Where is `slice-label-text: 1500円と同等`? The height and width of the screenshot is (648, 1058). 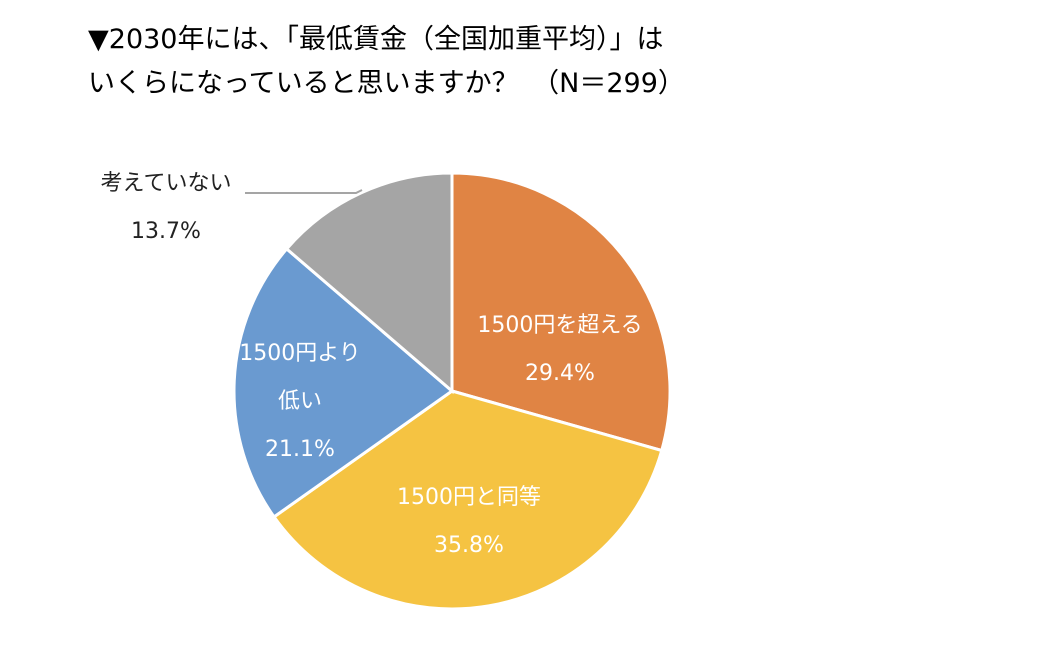 slice-label-text: 1500円と同等 is located at coordinates (469, 497).